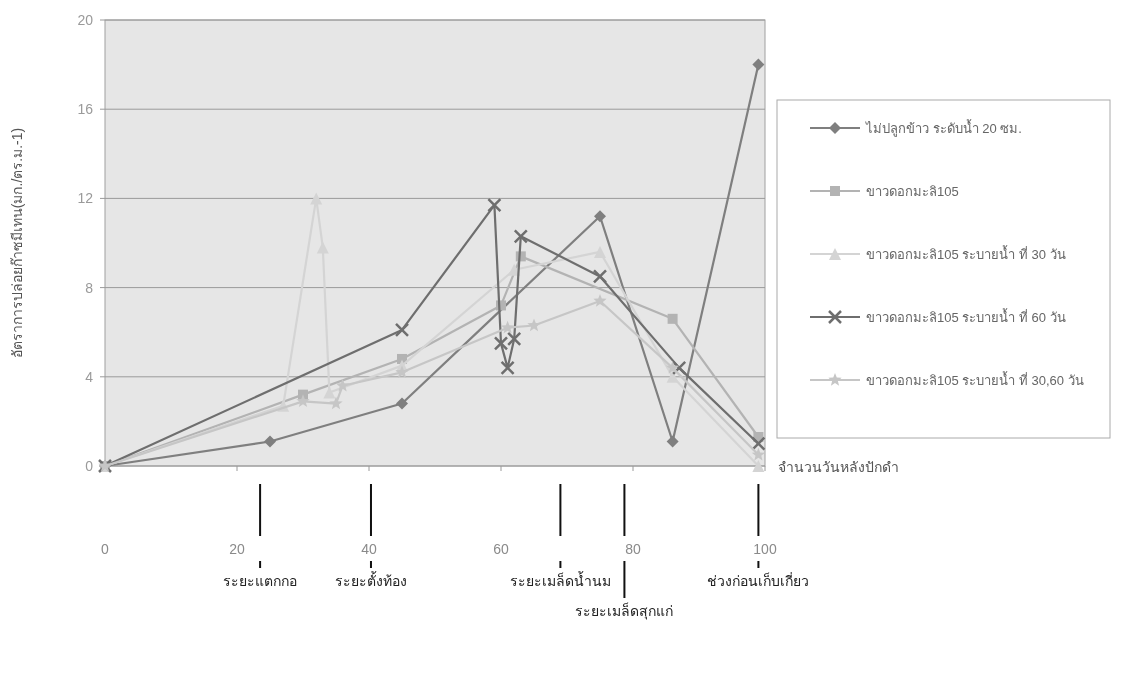 This screenshot has width=1133, height=688. Describe the element at coordinates (89, 287) in the screenshot. I see `y-tick-label: 8` at that location.